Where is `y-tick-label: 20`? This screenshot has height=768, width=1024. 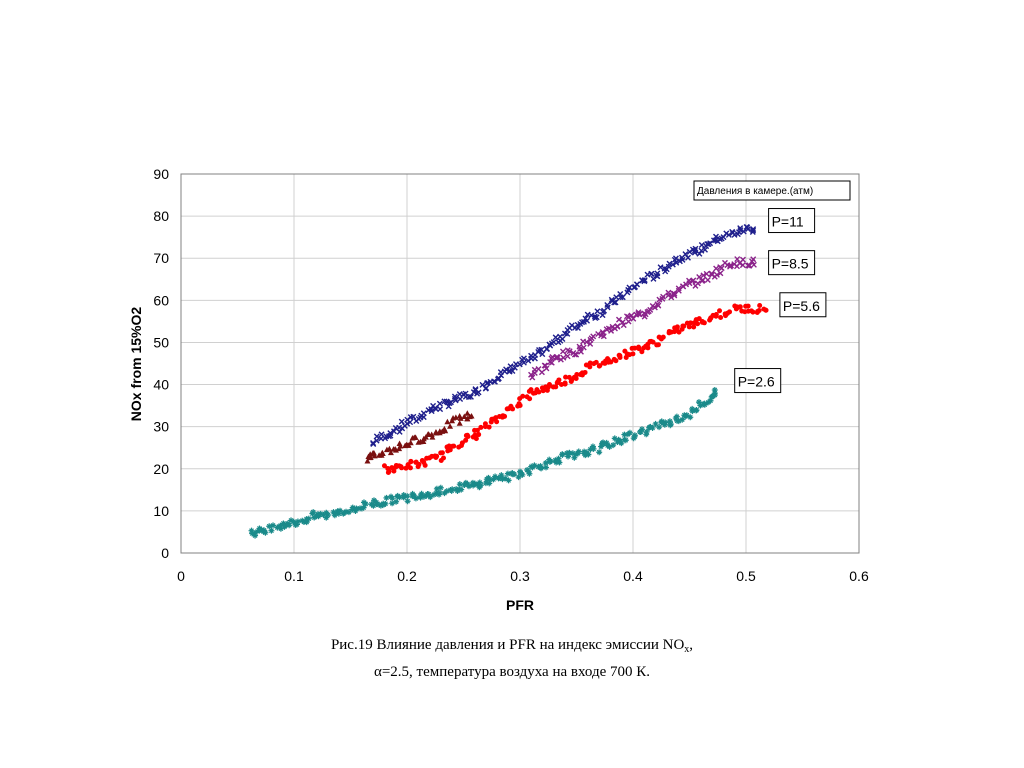 y-tick-label: 20 is located at coordinates (161, 469).